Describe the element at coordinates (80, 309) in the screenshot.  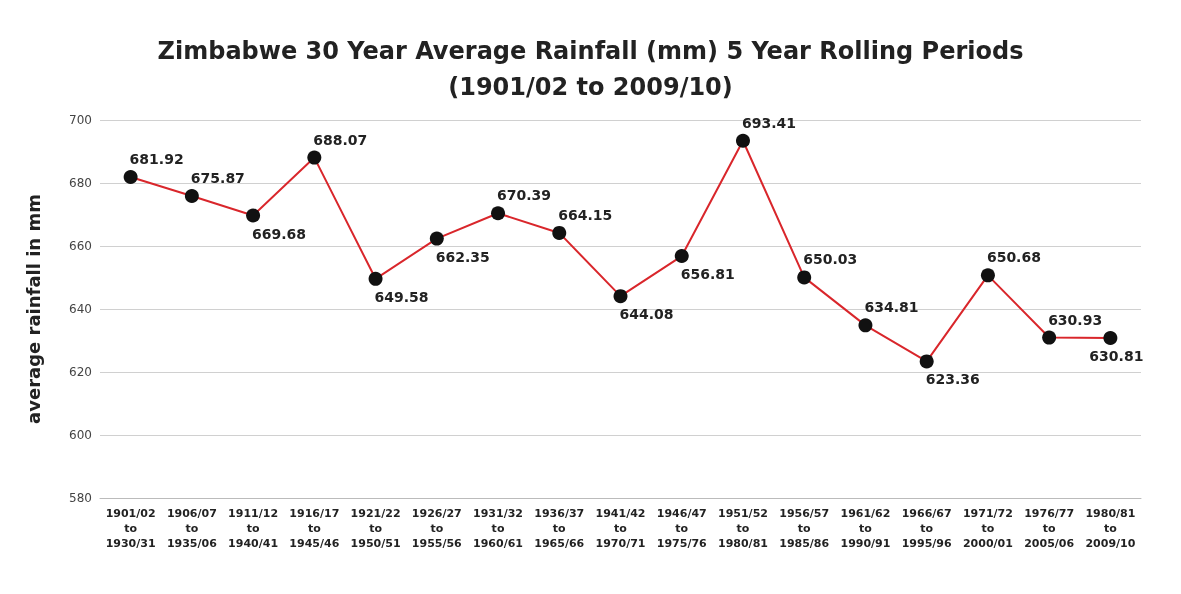
I see `y-tick-label: 640` at that location.